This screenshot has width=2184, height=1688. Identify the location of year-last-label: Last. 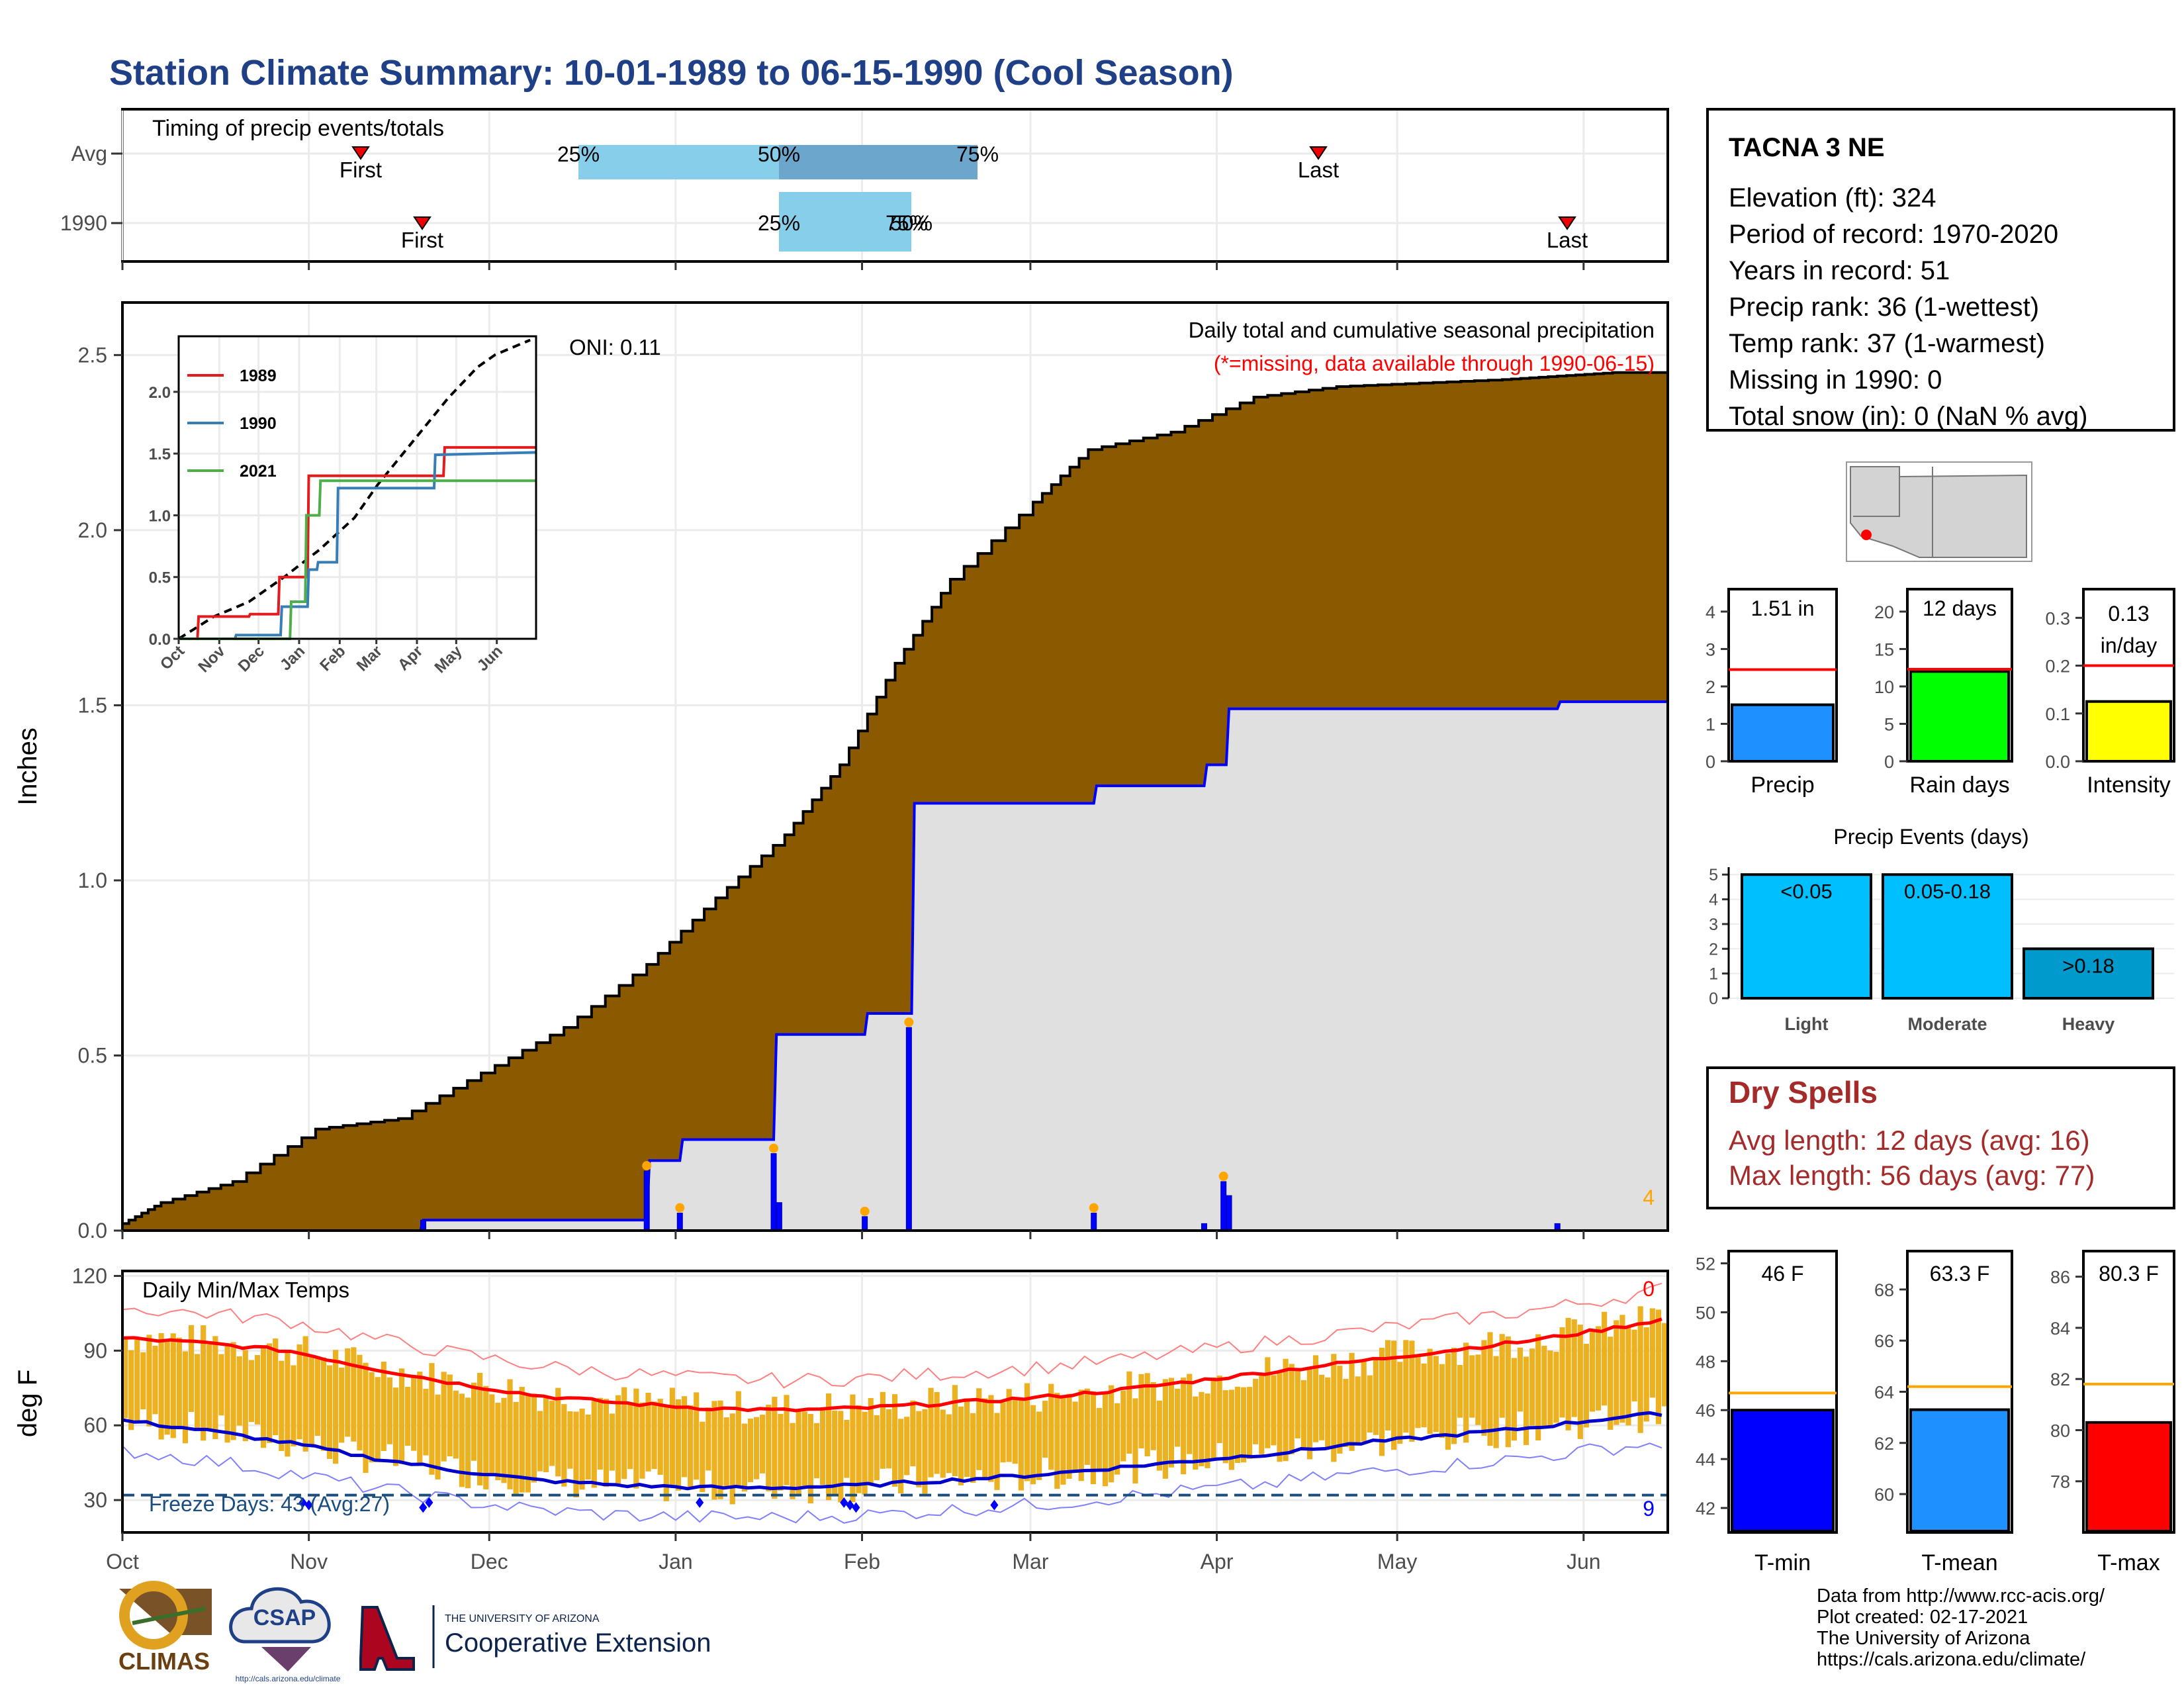
(1567, 240).